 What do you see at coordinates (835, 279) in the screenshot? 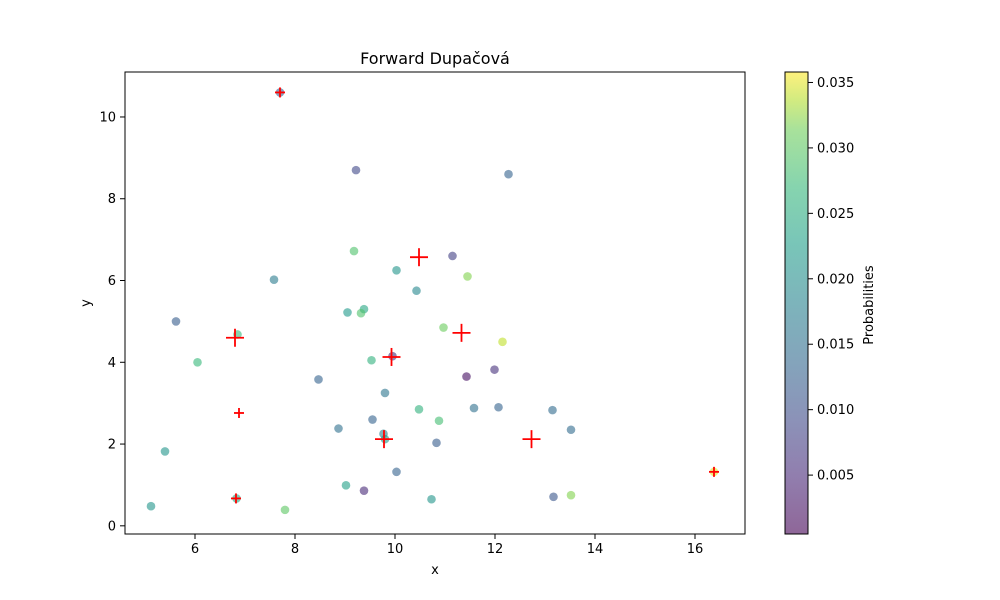
I see `colorbar-tick-label: 0.020` at bounding box center [835, 279].